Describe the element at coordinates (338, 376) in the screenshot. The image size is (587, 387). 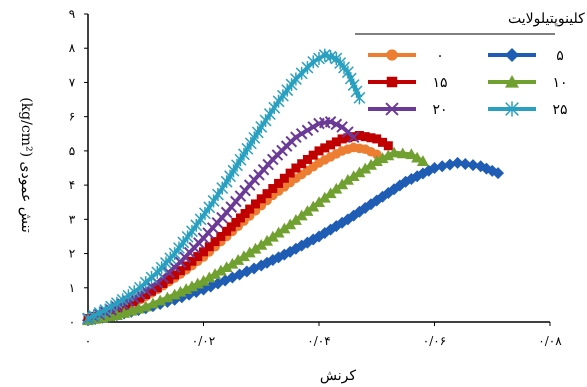
I see `x-axis-title: کرنش` at that location.